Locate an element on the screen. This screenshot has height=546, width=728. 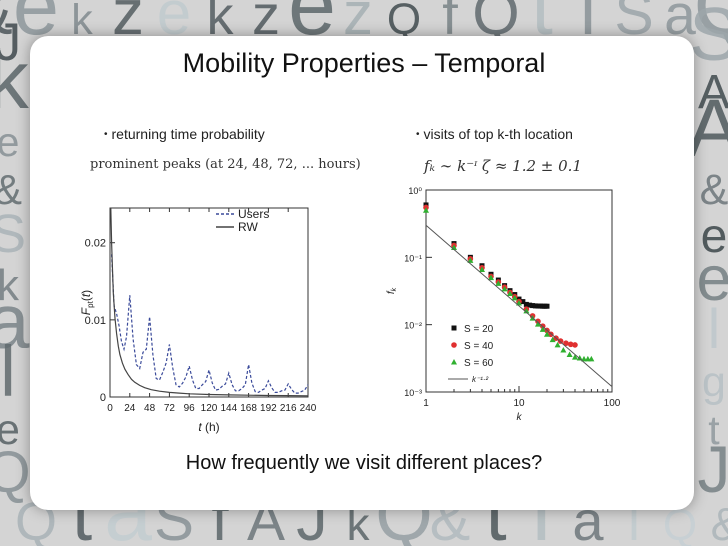
x-axis-label: t (h) is located at coordinates (208, 427).